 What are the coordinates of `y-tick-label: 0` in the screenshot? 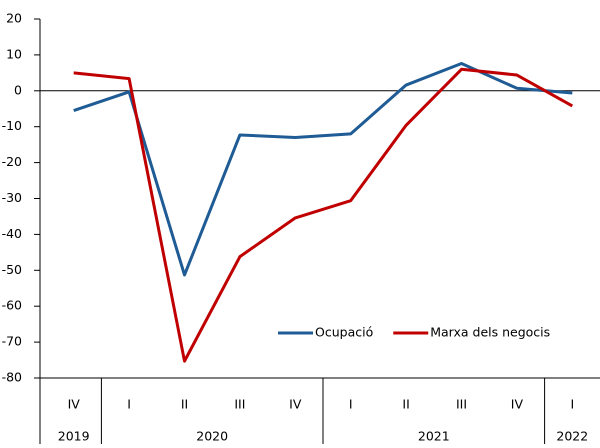 It's located at (18, 89).